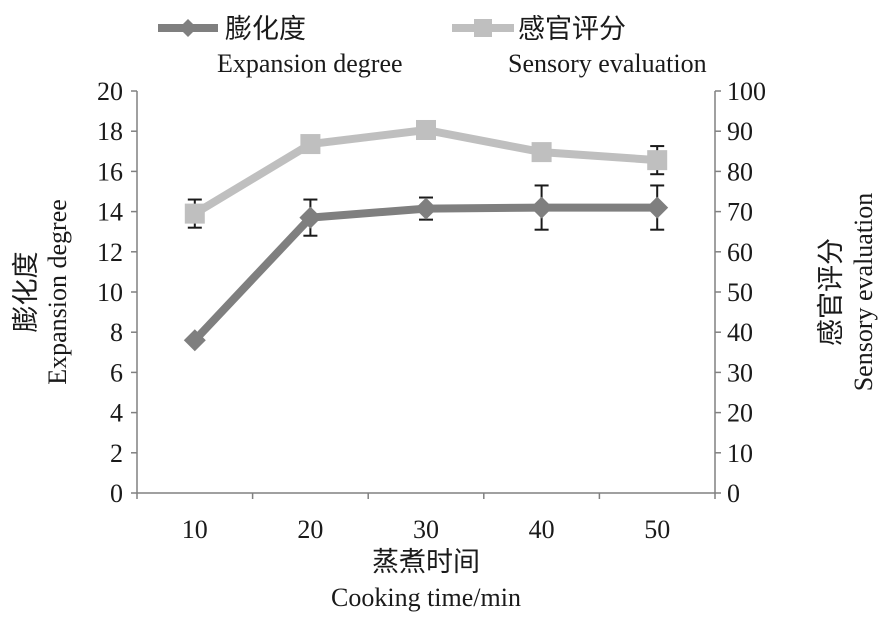 The image size is (886, 622). I want to click on legend-marker-expansion, so click(188, 28).